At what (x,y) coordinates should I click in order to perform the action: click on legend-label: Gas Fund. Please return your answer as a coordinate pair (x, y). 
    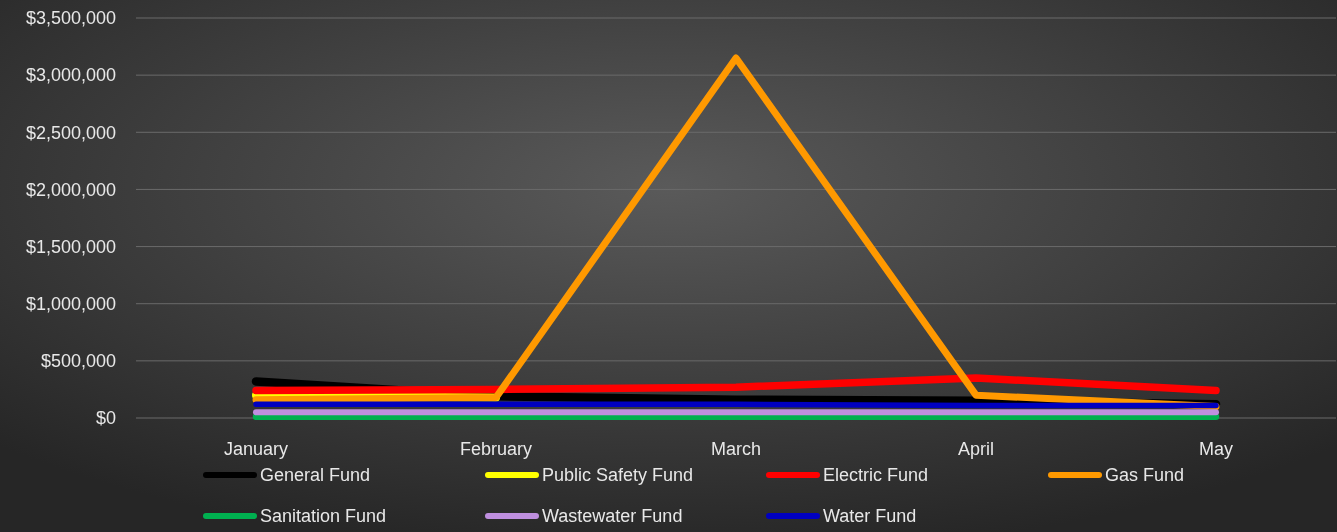
    Looking at the image, I should click on (1145, 475).